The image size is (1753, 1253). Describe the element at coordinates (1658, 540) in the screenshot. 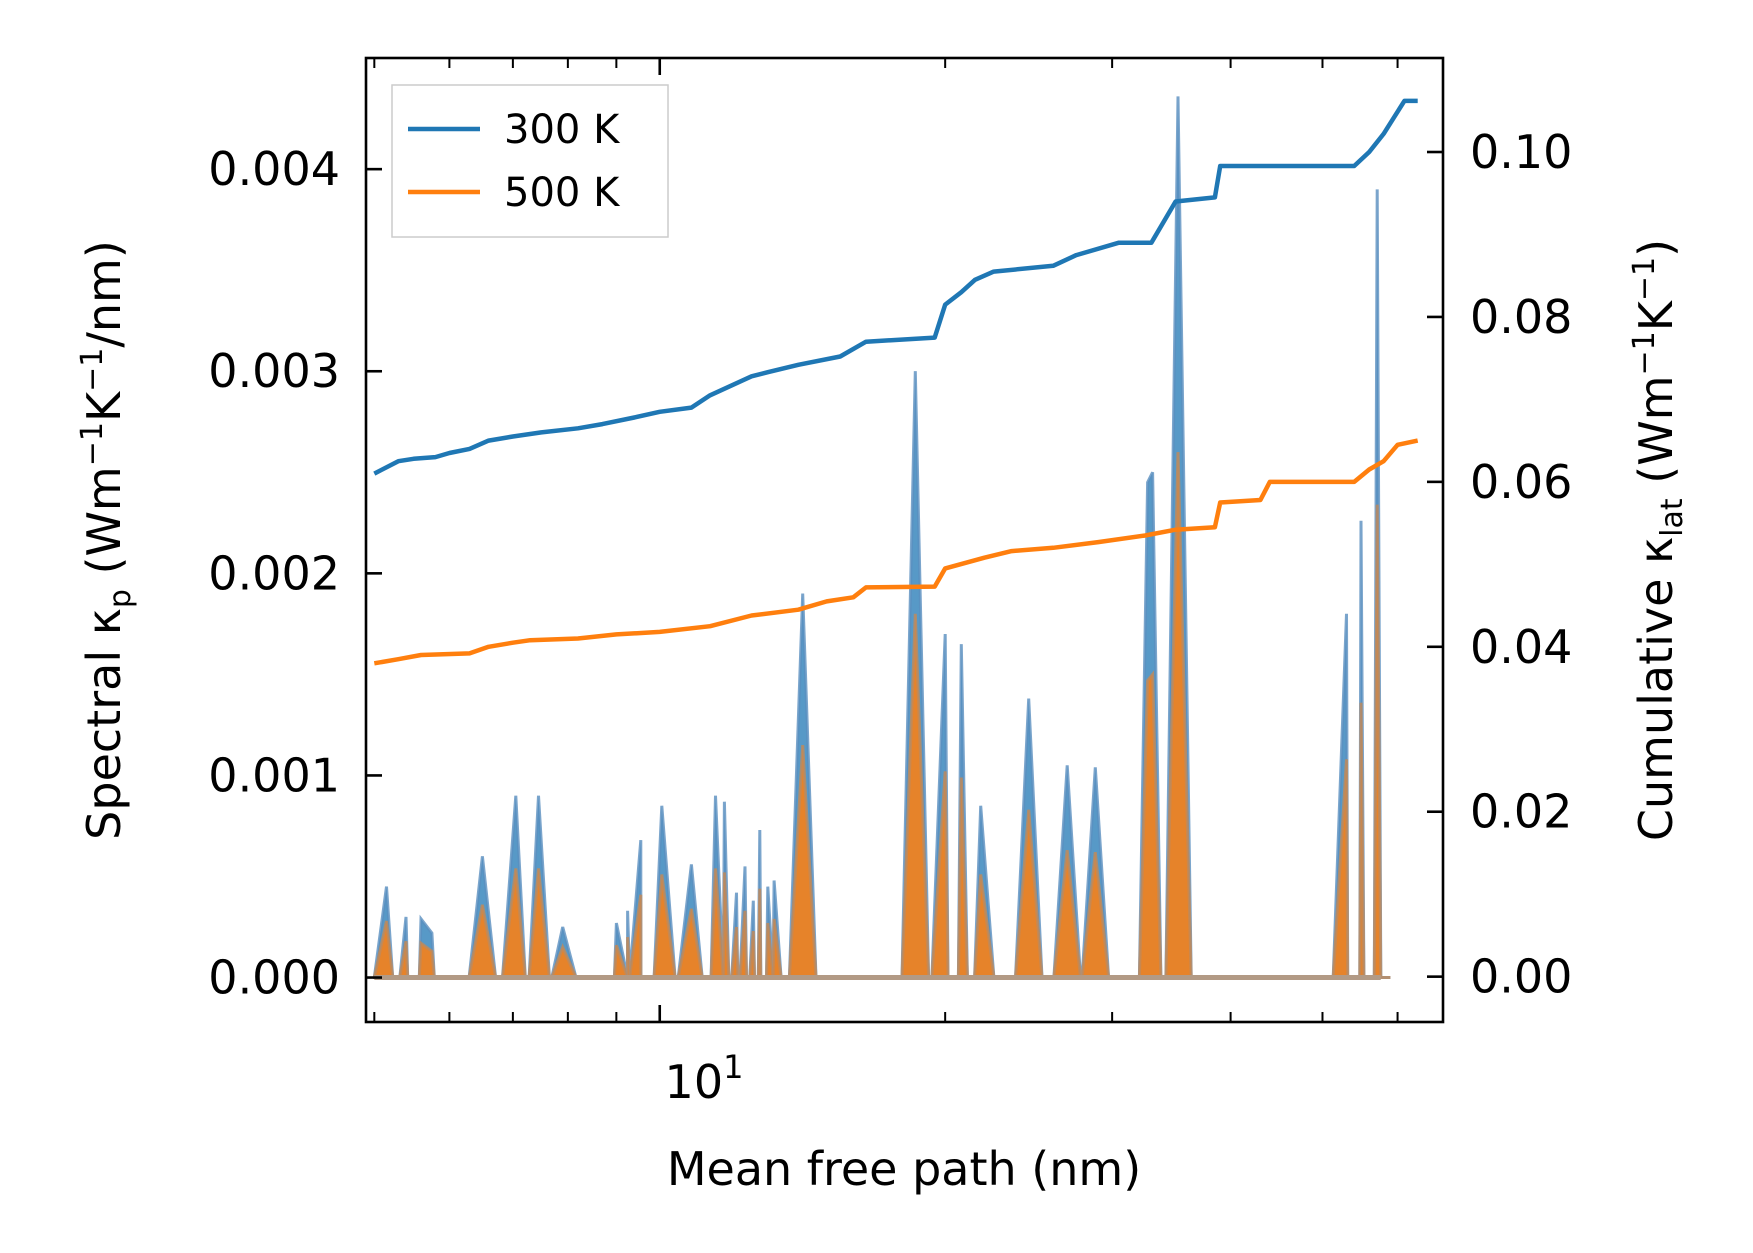

I see `y-axis-right-label: Cumulative κlat (Wm−1K−1)` at that location.